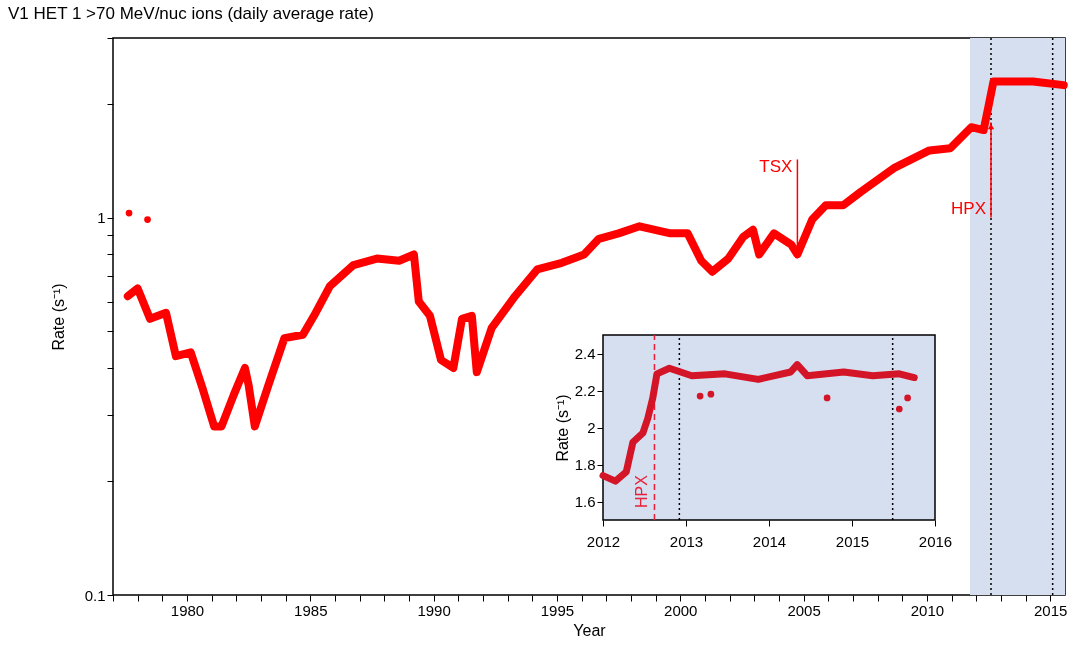 The image size is (1082, 663). I want to click on annotation: HPX, so click(969, 208).